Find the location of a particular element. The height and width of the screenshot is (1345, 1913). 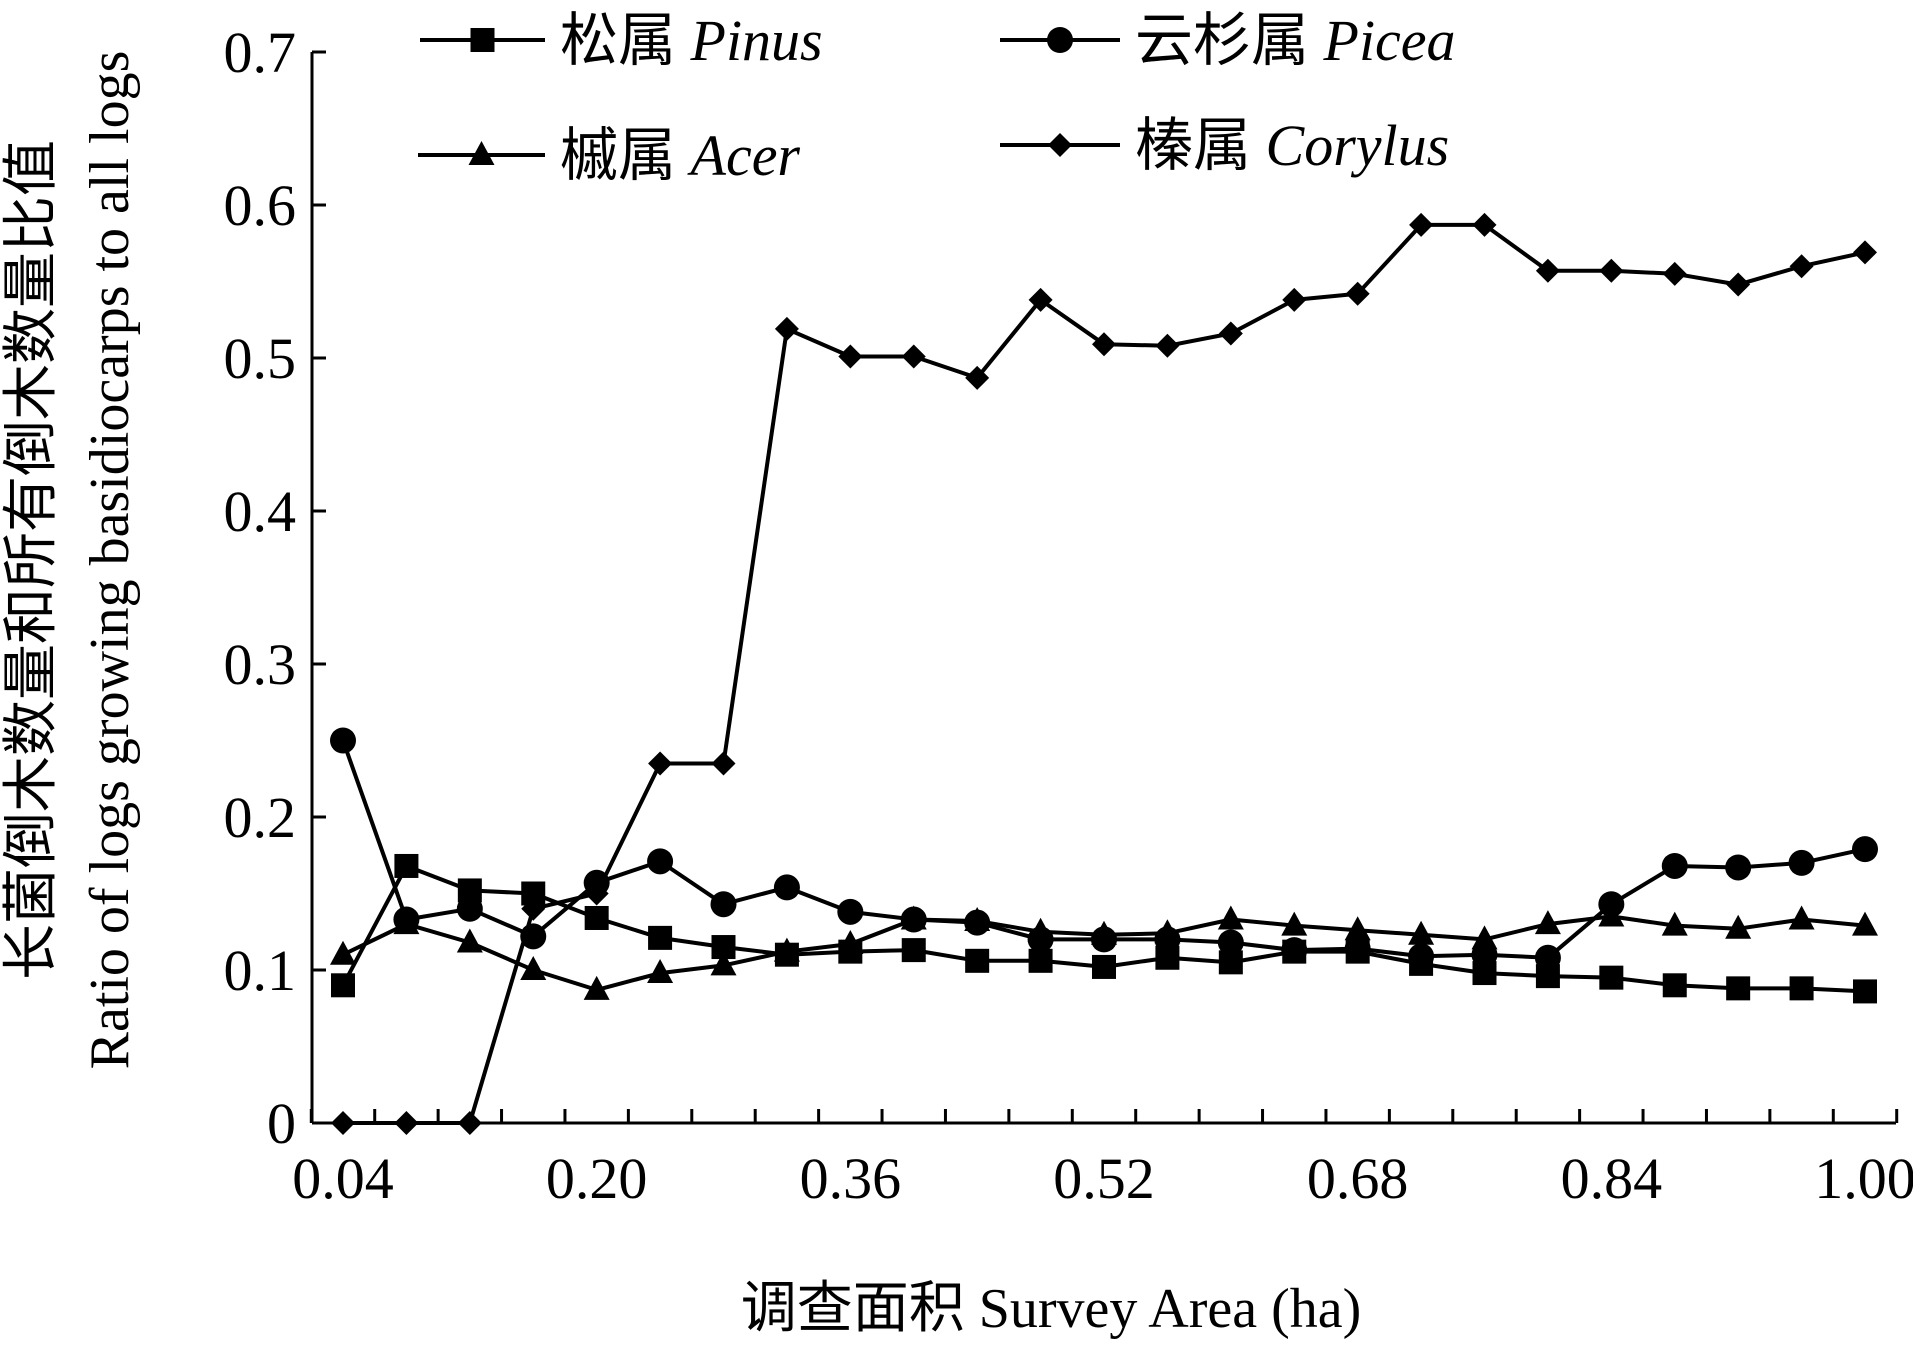

x-tick-label: 0.52 is located at coordinates (1104, 1178).